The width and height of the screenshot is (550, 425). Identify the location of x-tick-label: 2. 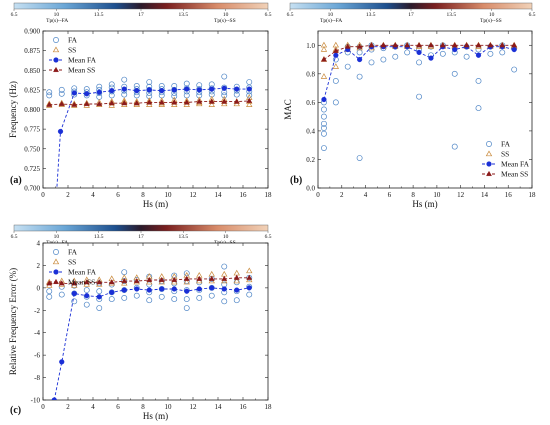
(68, 195).